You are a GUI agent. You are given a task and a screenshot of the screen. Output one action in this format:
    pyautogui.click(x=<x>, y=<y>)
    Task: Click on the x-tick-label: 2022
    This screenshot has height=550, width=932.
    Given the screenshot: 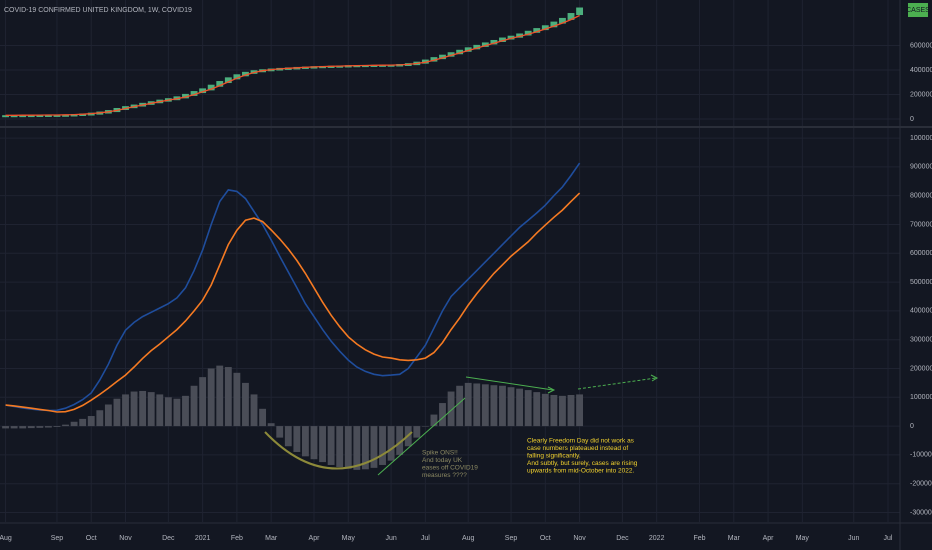 What is the action you would take?
    pyautogui.click(x=657, y=538)
    